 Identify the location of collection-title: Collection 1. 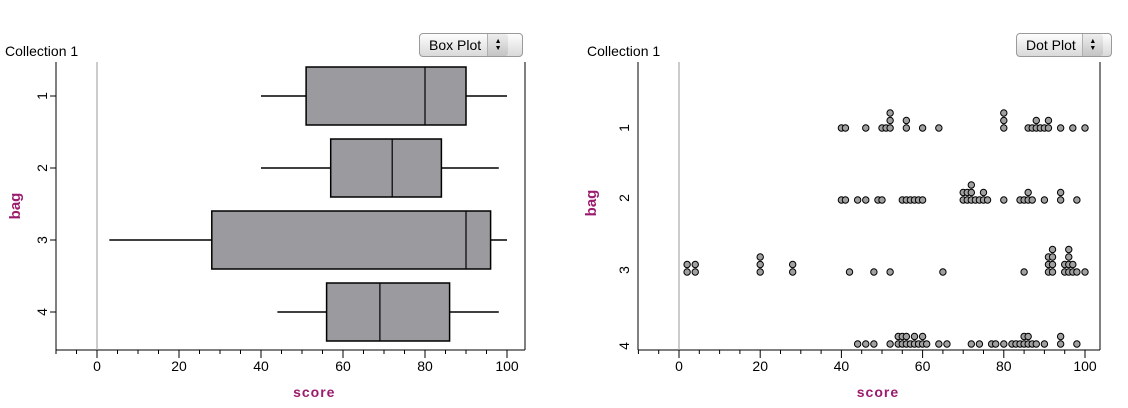
(624, 51).